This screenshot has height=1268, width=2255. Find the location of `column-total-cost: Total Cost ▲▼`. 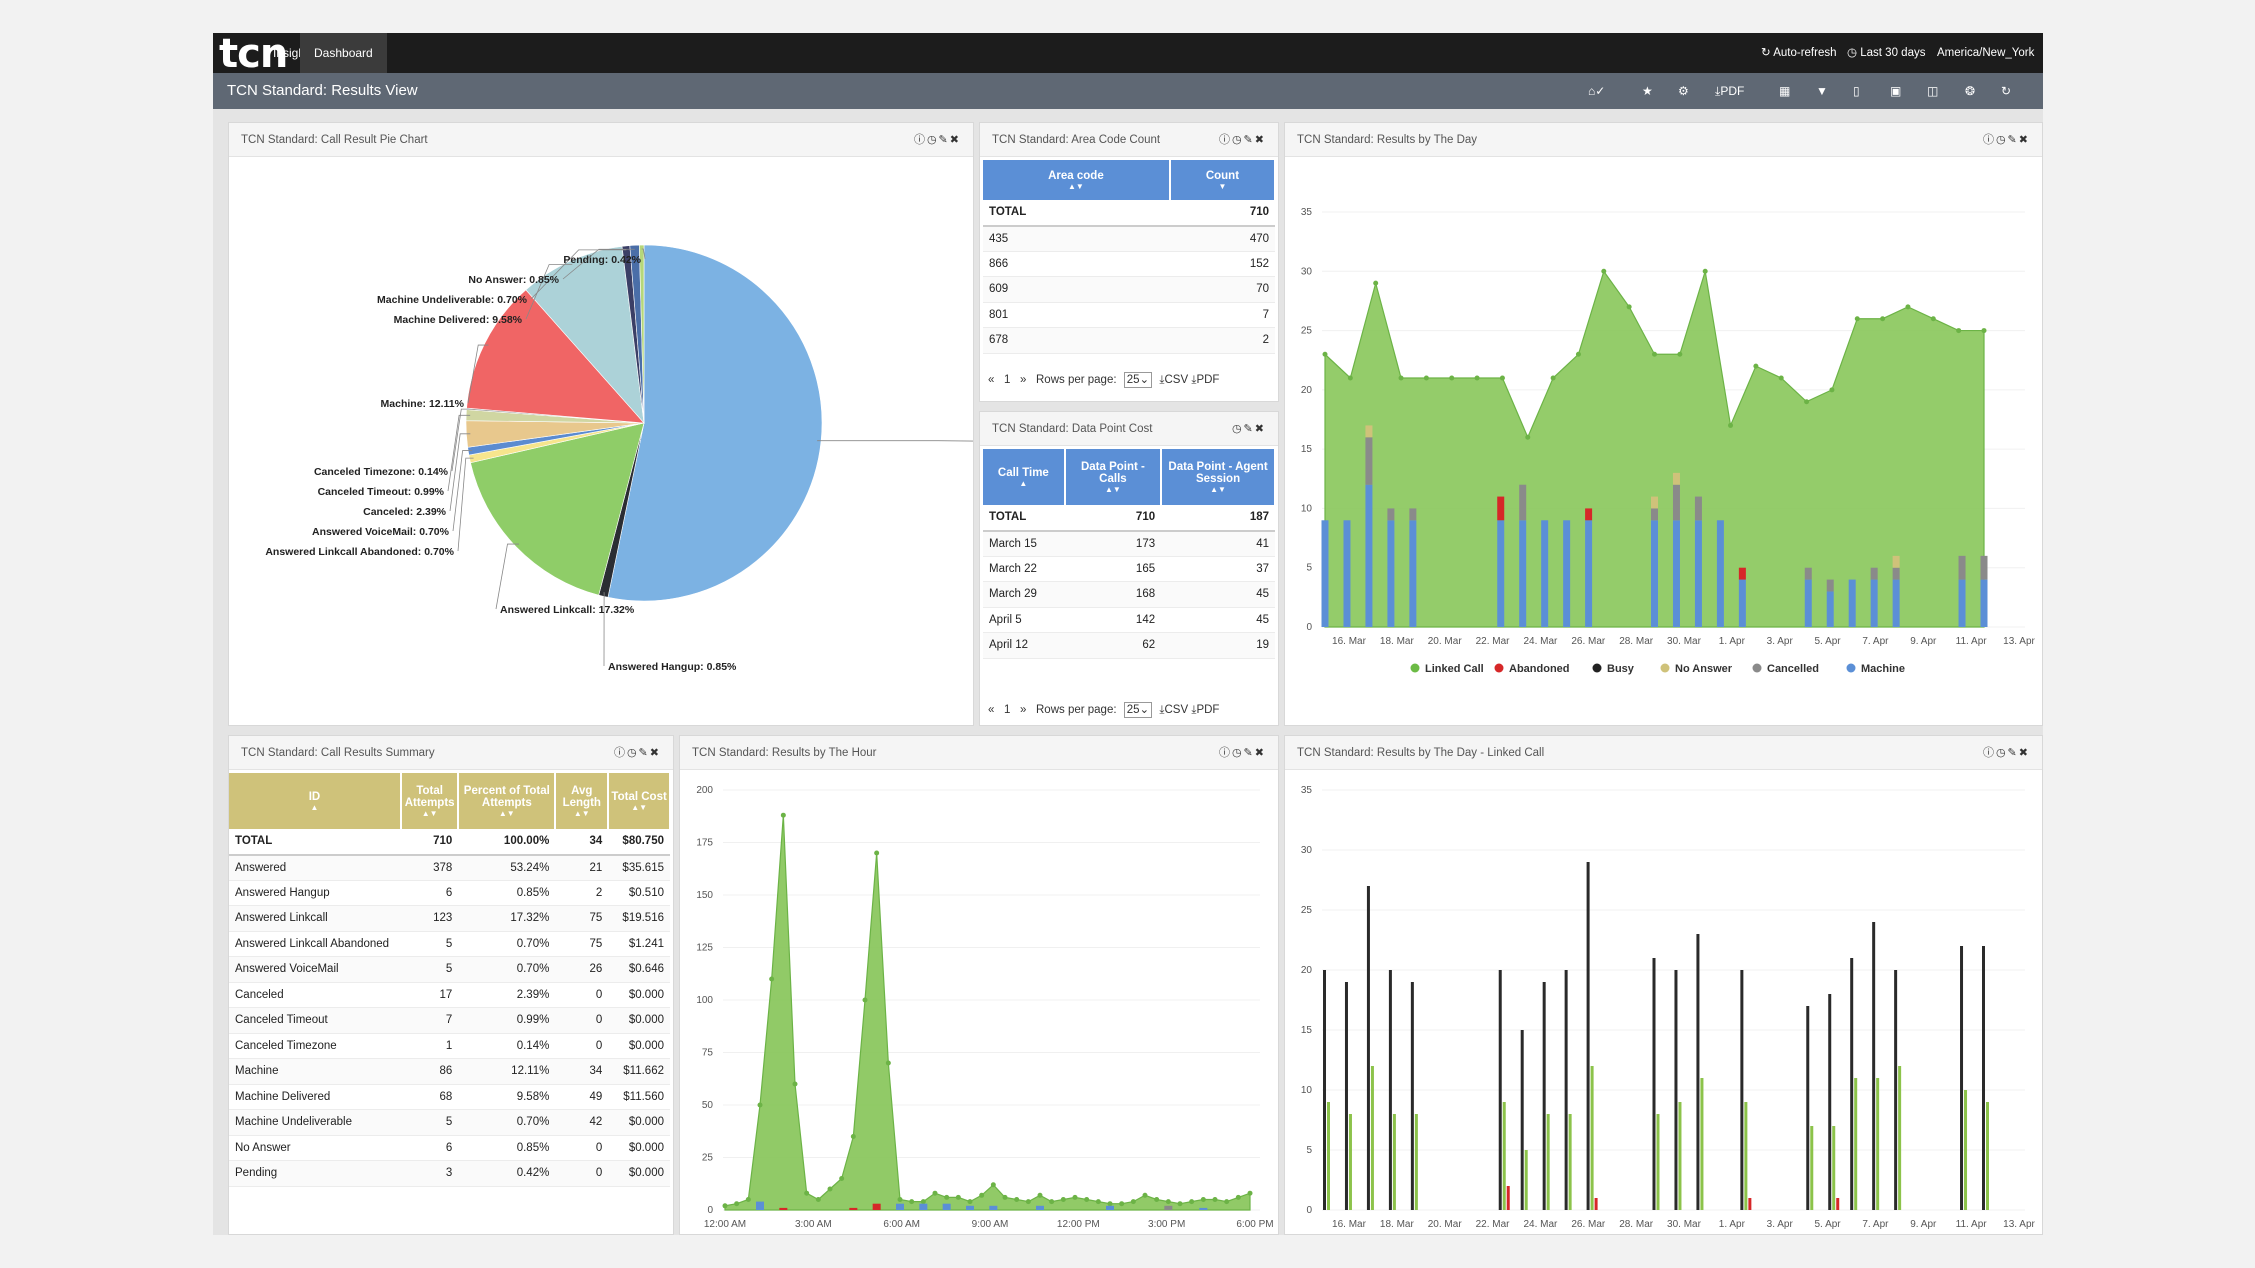

column-total-cost: Total Cost ▲▼ is located at coordinates (639, 801).